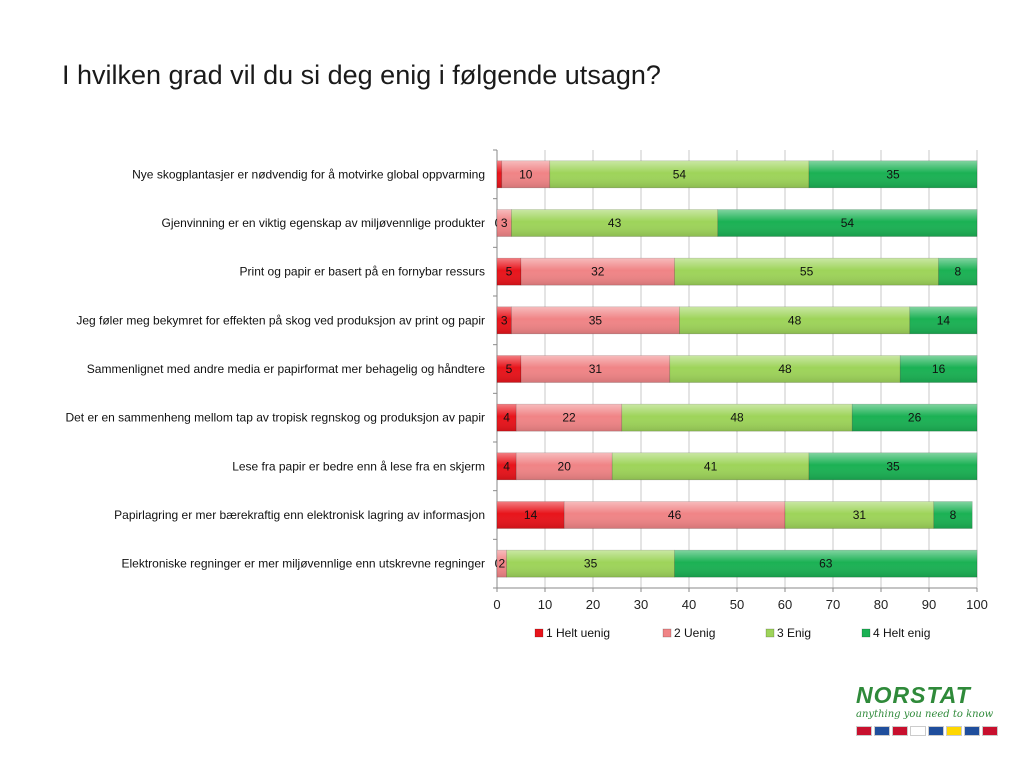 This screenshot has height=768, width=1024. I want to click on data-label: 55, so click(807, 272).